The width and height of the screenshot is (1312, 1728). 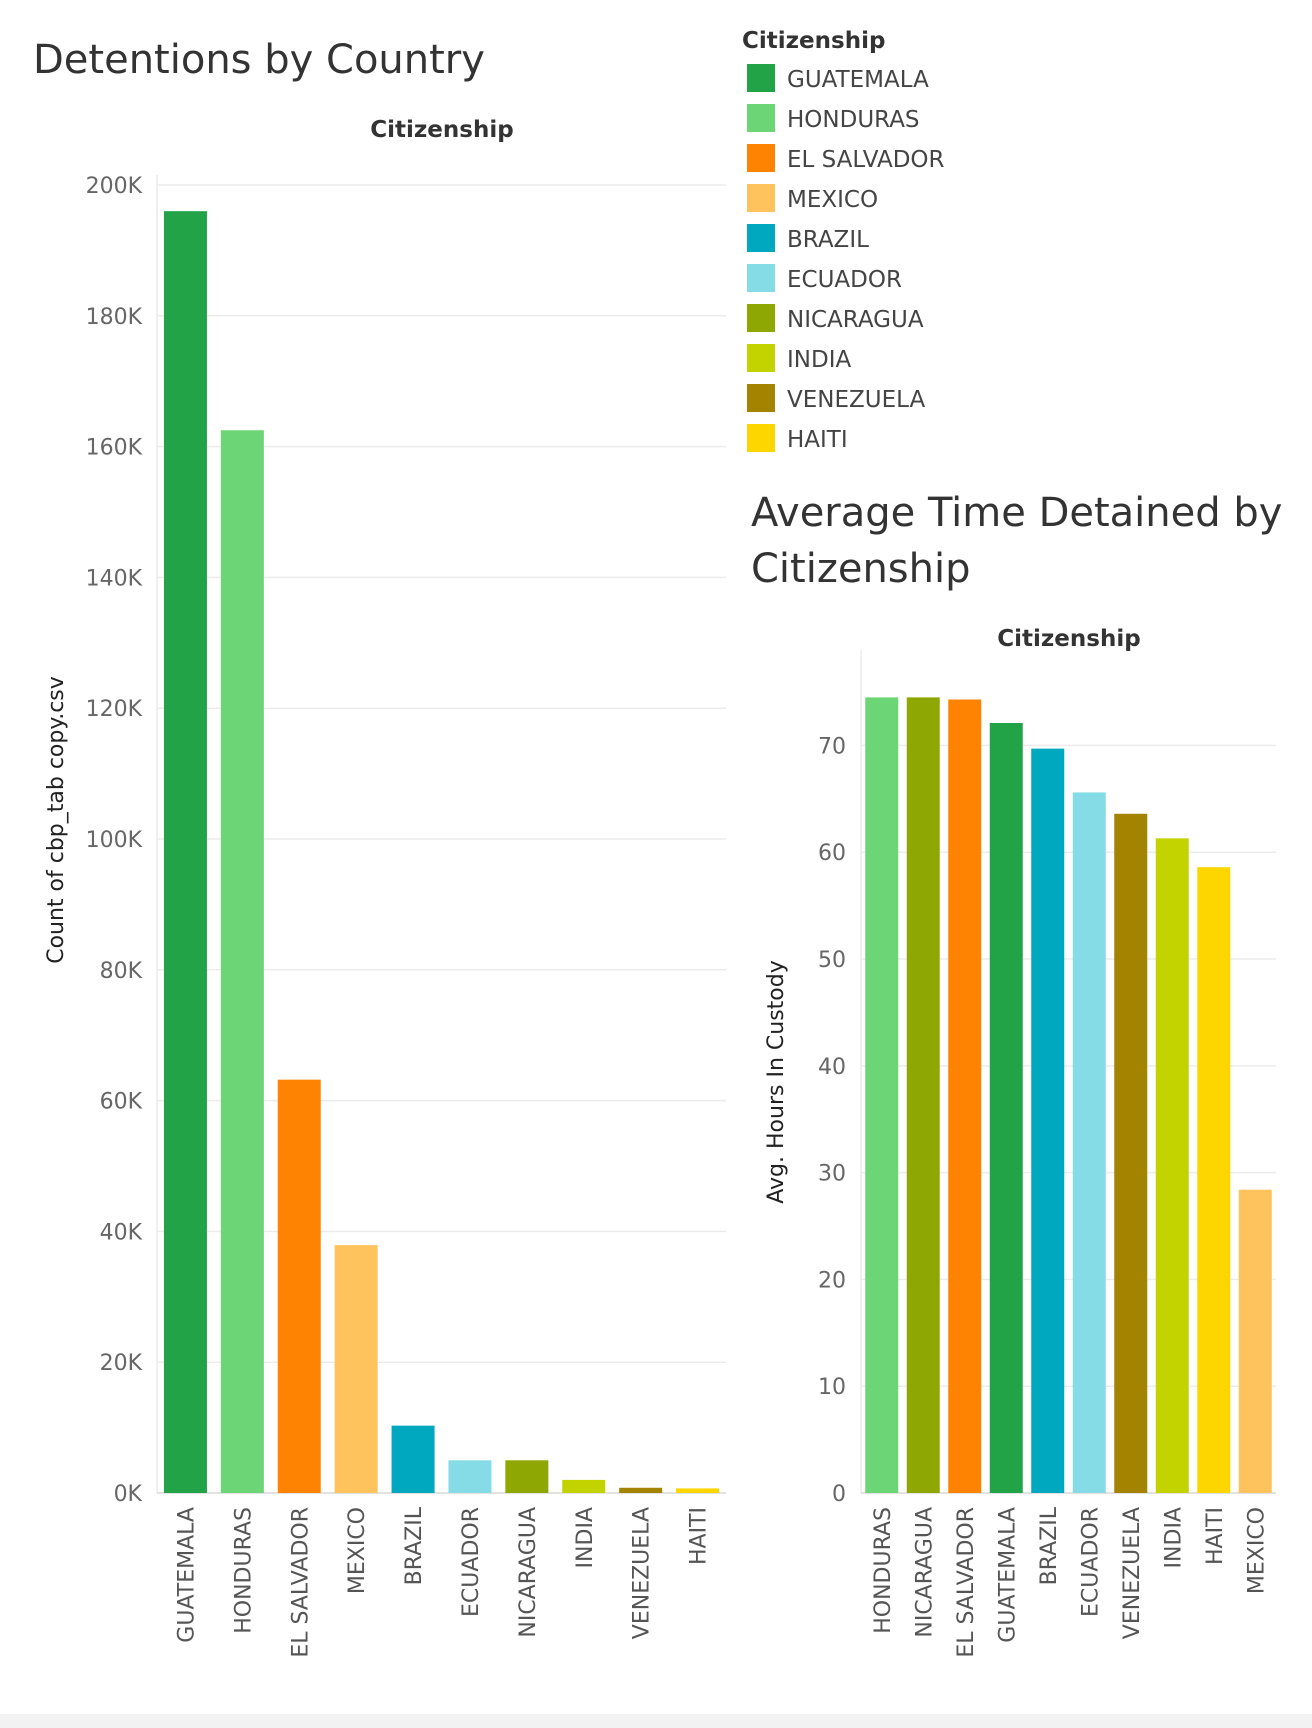 I want to click on chart2-y-tick-label: 30, so click(x=832, y=1174).